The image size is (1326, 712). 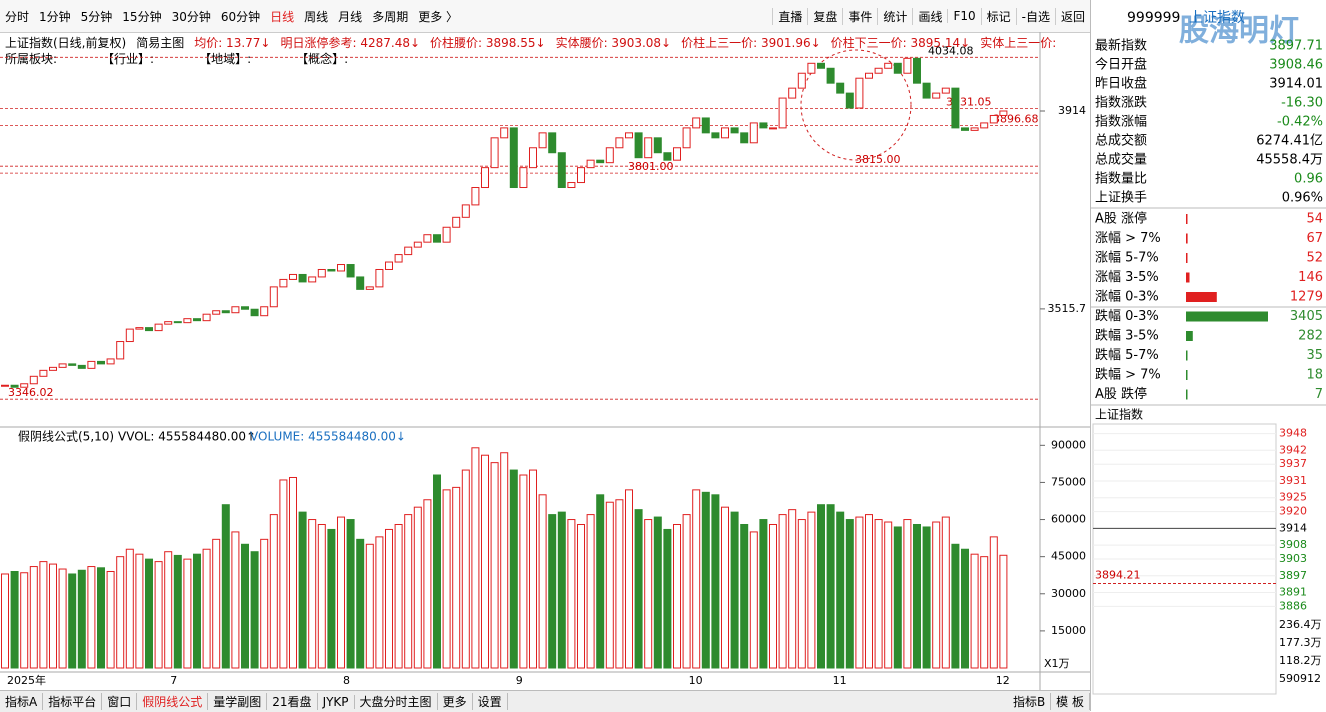 What do you see at coordinates (142, 16) in the screenshot?
I see `period-tab: 15分钟` at bounding box center [142, 16].